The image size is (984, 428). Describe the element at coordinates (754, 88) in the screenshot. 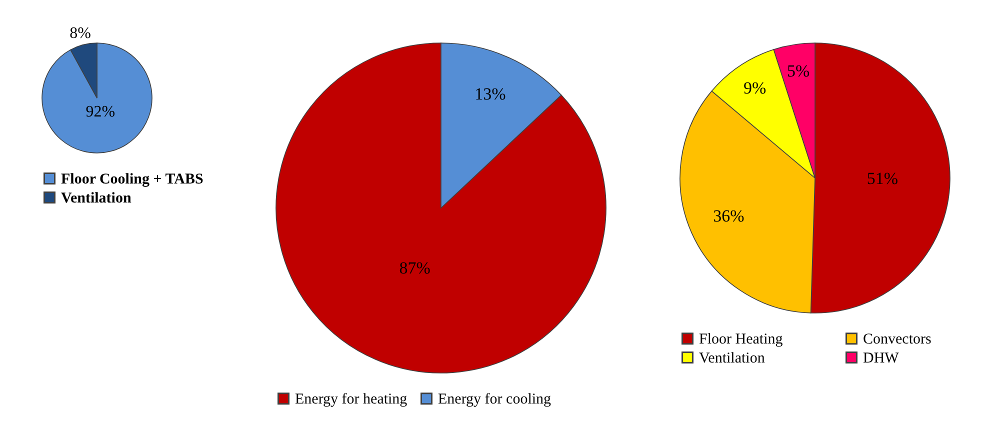

I see `data-label: 9%` at that location.